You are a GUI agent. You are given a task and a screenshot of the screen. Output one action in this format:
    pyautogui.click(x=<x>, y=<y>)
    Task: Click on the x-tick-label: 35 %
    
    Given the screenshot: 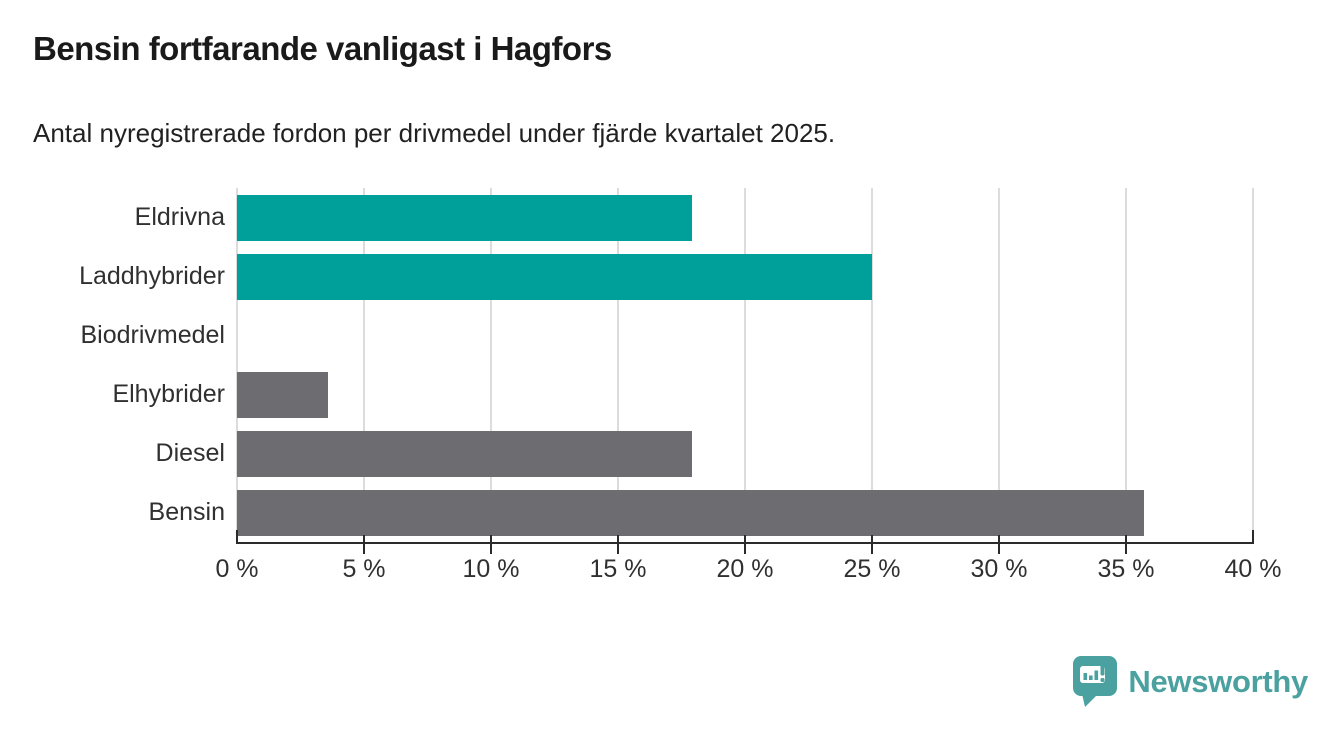 What is the action you would take?
    pyautogui.click(x=1126, y=569)
    